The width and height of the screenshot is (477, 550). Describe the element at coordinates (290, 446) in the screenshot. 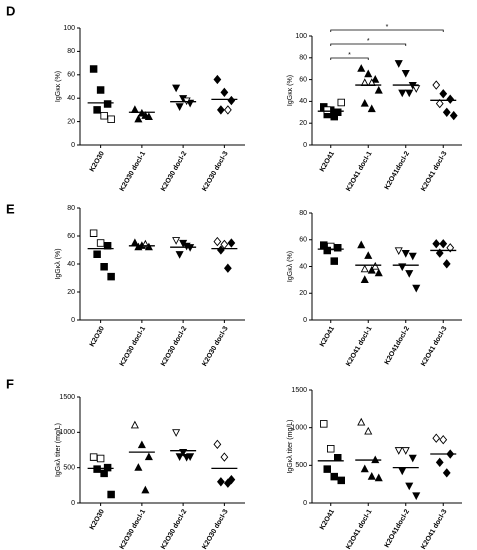

I see `y-axis-label: IgGκλ titer (mg/L)` at that location.